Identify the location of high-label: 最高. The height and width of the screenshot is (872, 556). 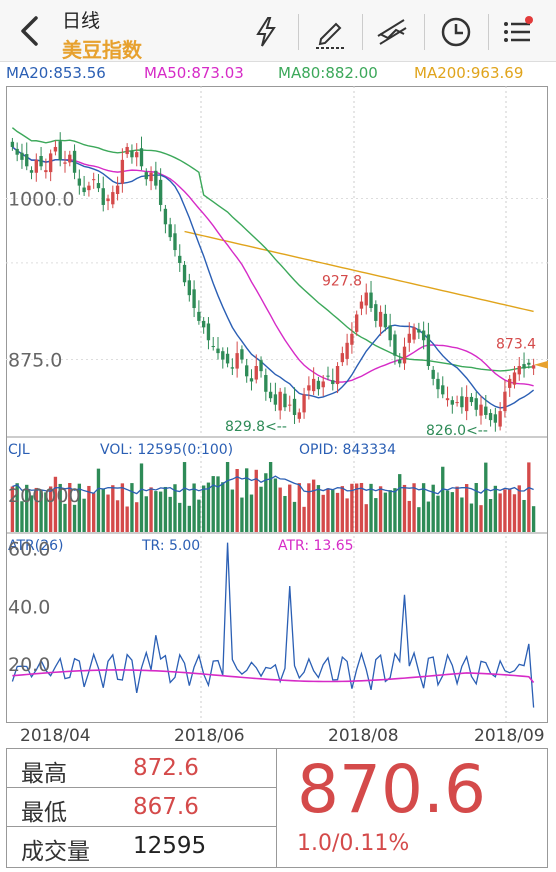
(44, 774).